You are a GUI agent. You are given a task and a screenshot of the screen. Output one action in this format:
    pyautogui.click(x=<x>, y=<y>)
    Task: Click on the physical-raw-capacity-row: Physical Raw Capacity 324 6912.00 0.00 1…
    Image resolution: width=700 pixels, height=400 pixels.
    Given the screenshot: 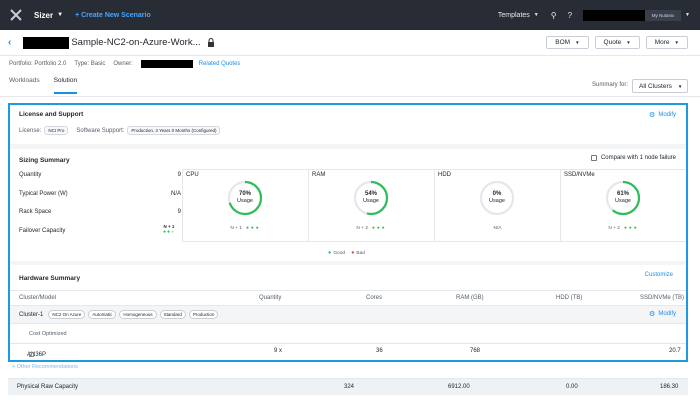 What is the action you would take?
    pyautogui.click(x=348, y=386)
    